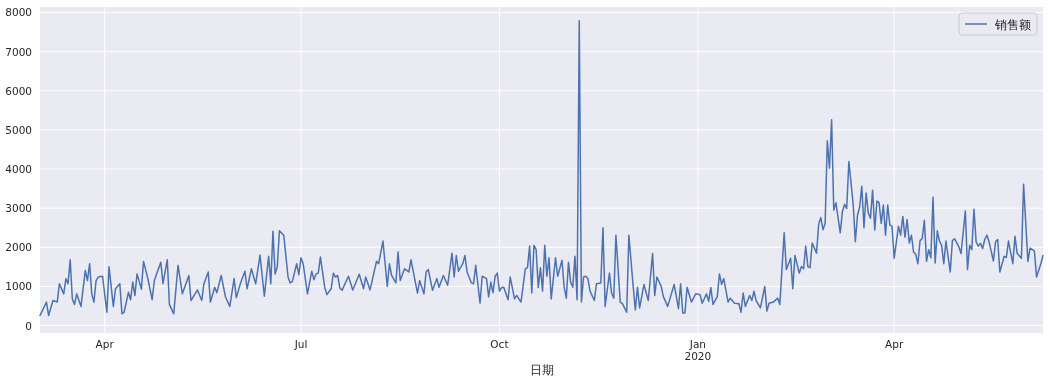  What do you see at coordinates (499, 344) in the screenshot?
I see `x-tick-label: Oct` at bounding box center [499, 344].